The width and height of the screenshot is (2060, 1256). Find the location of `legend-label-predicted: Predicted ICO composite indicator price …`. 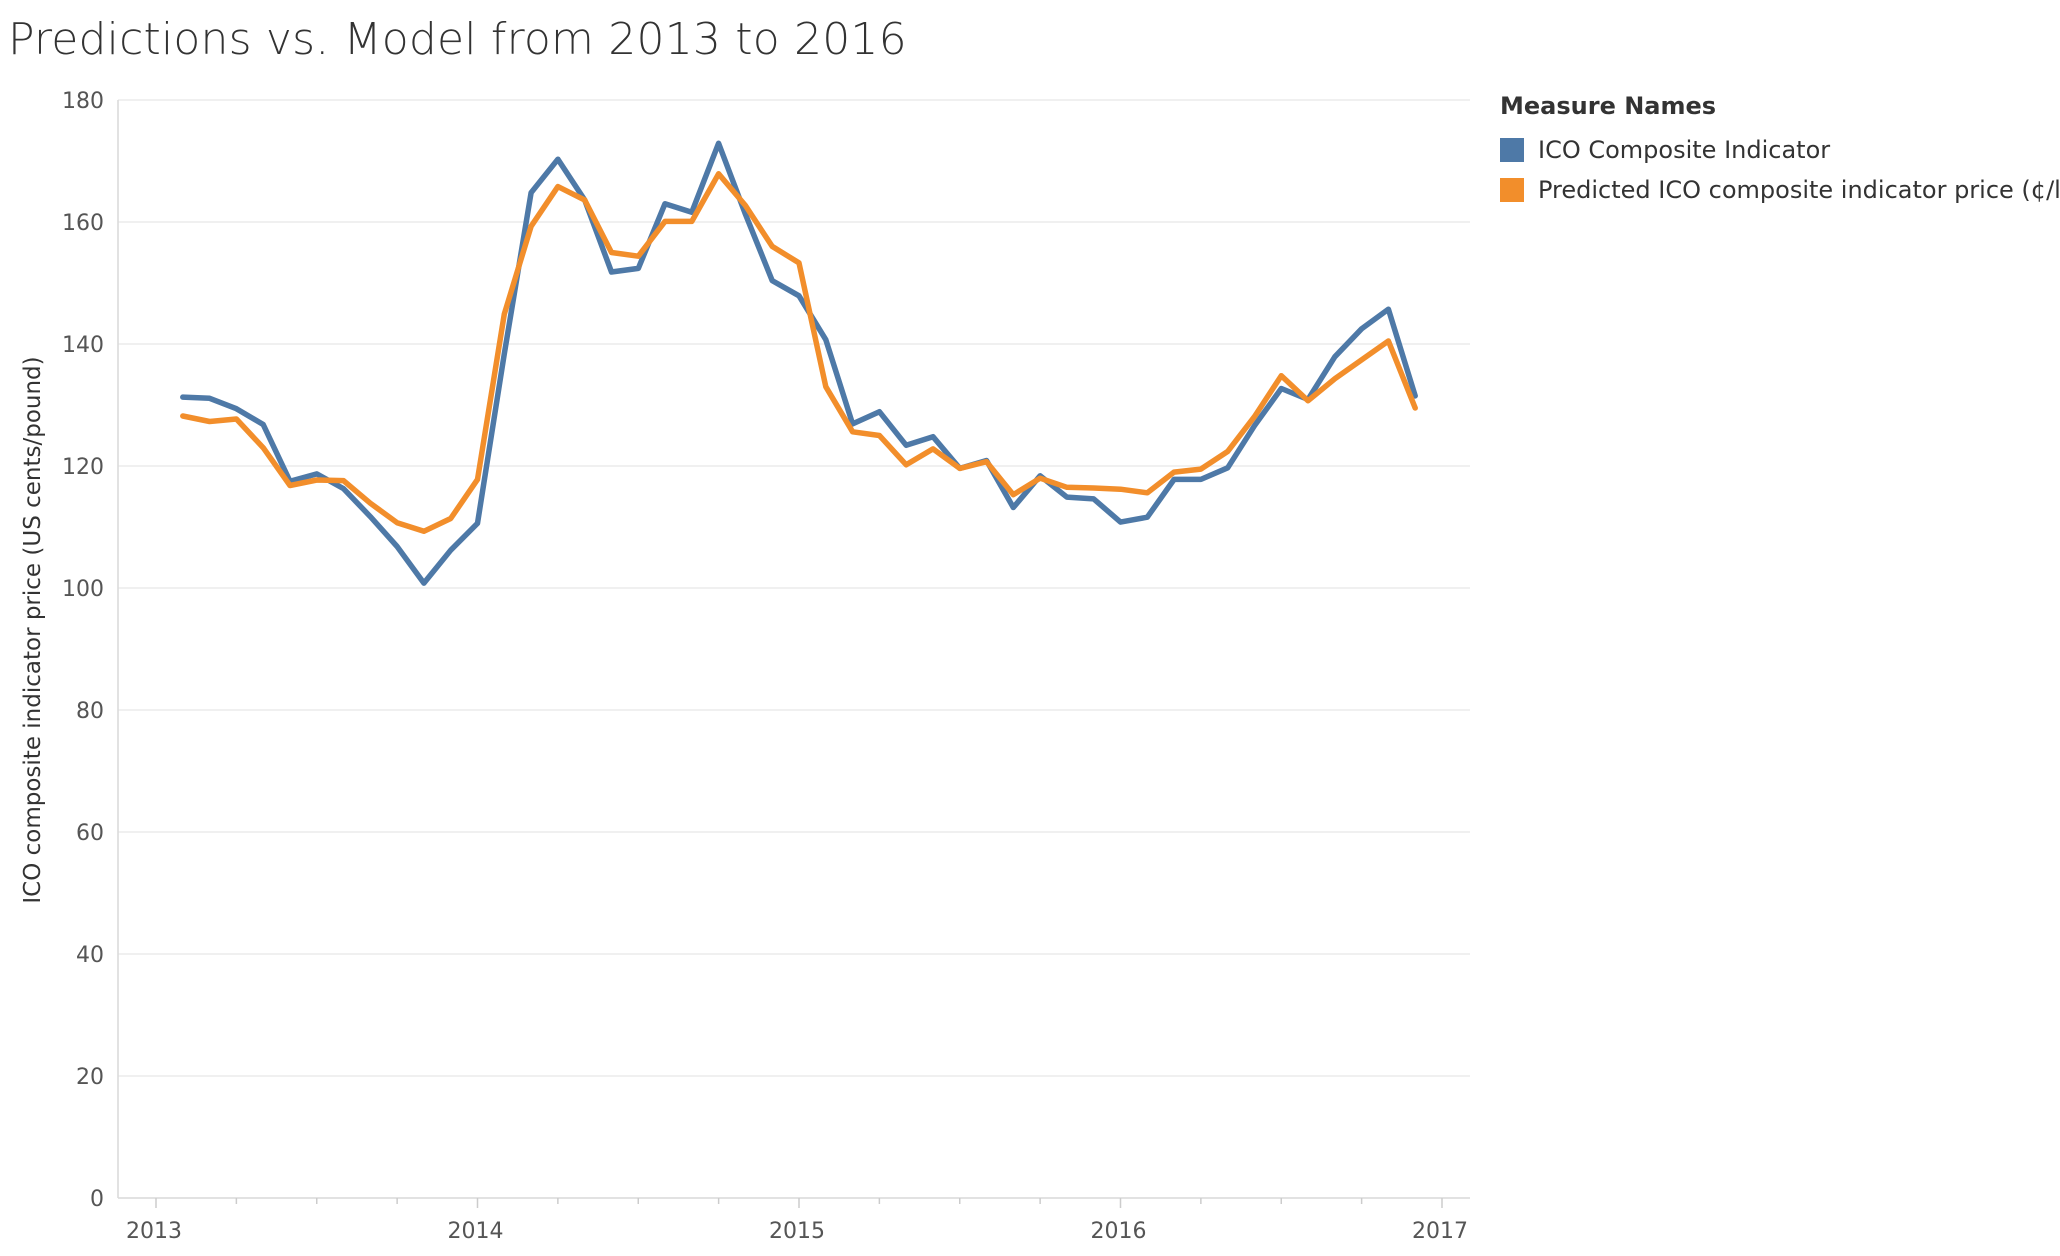

legend-label-predicted: Predicted ICO composite indicator price … is located at coordinates (1799, 190).